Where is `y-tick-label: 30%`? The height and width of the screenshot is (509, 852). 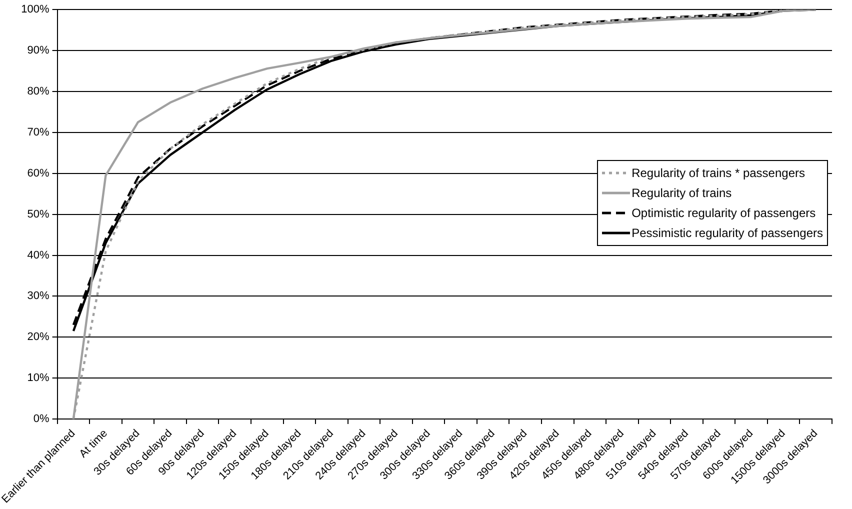
y-tick-label: 30% is located at coordinates (38, 296).